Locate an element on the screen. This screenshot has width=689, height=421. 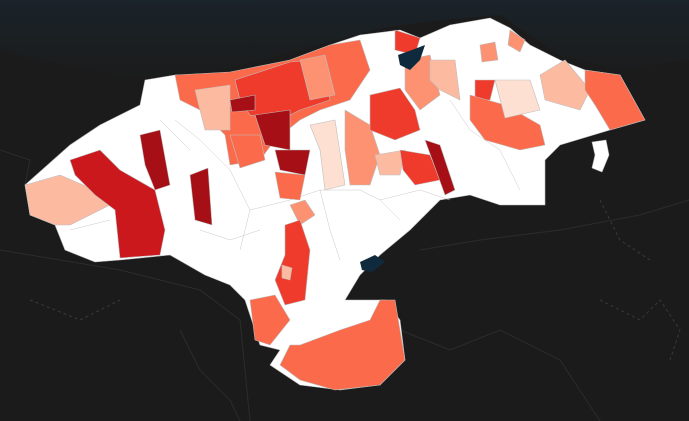
municipality-exclave is located at coordinates (600, 156).